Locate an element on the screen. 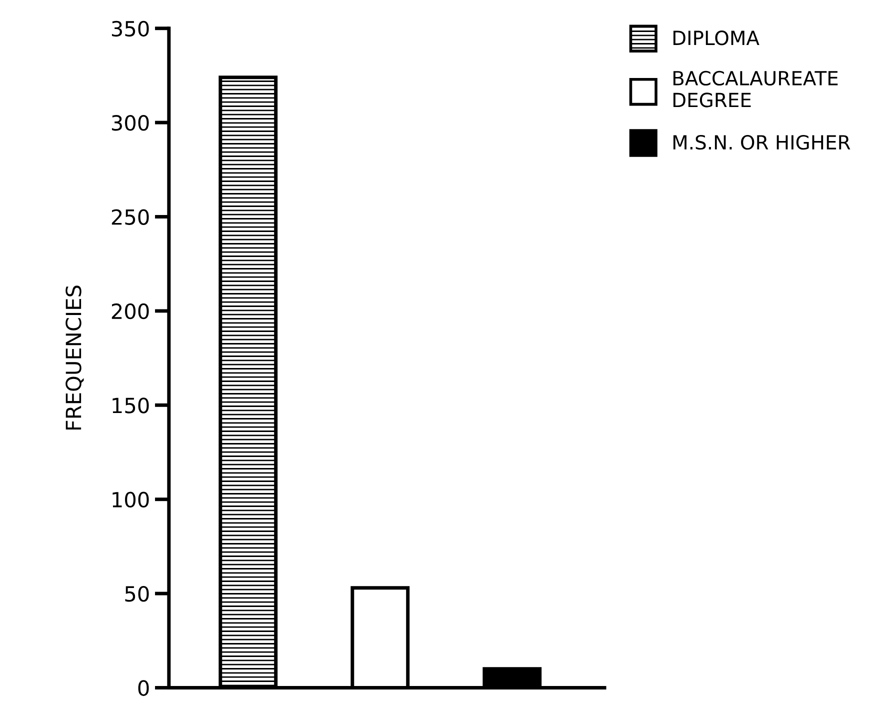  y-tick-label: 0 is located at coordinates (143, 688).